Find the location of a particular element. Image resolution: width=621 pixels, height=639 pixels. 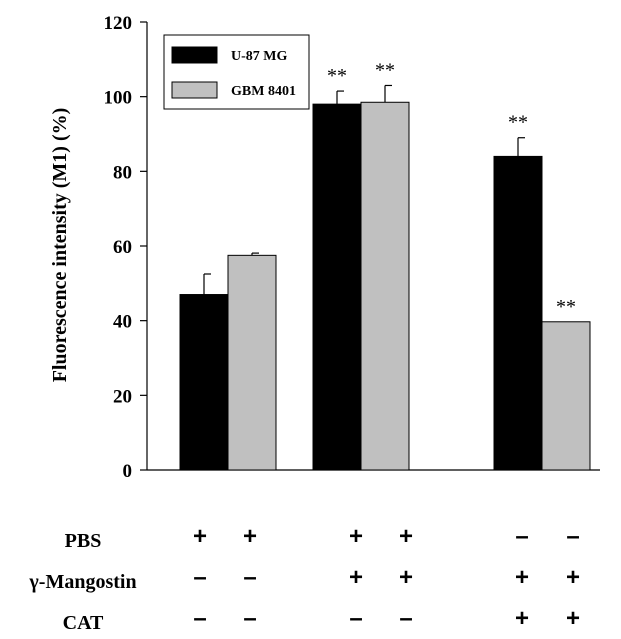

legend-label: GBM 8401 is located at coordinates (263, 91).